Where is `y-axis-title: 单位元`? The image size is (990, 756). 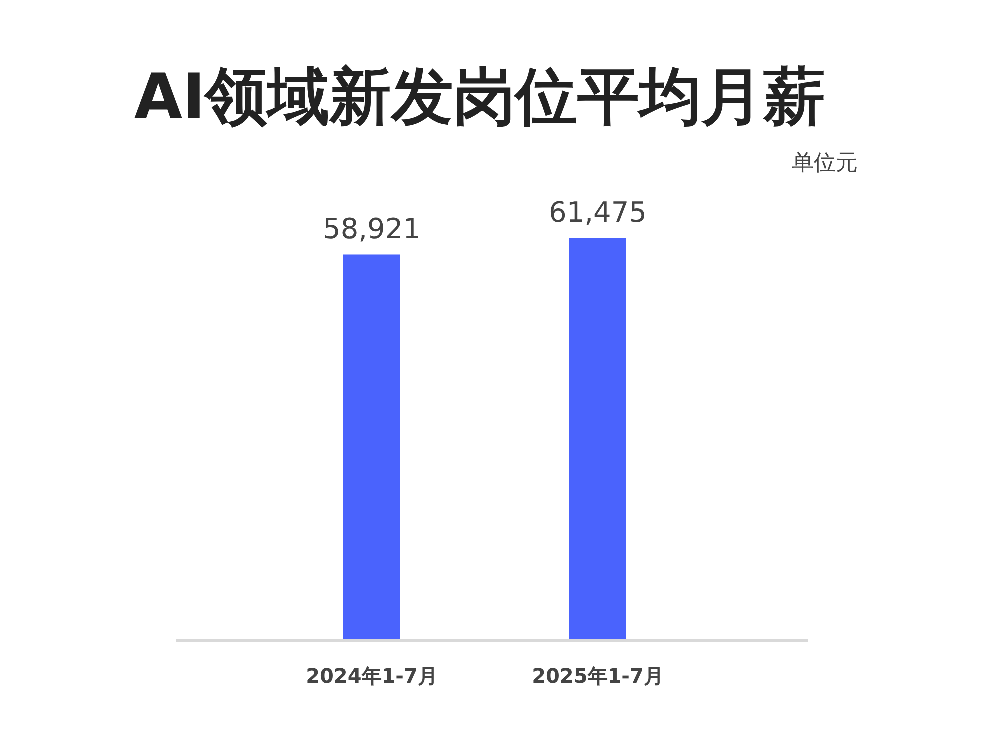 y-axis-title: 单位元 is located at coordinates (825, 163).